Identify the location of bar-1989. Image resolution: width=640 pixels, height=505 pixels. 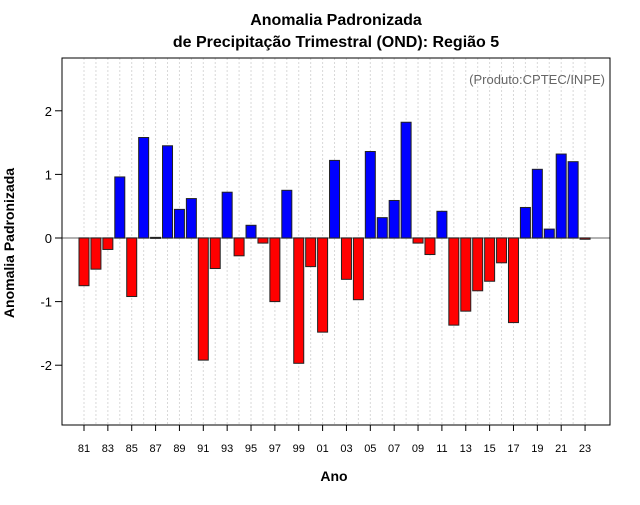
(179, 223).